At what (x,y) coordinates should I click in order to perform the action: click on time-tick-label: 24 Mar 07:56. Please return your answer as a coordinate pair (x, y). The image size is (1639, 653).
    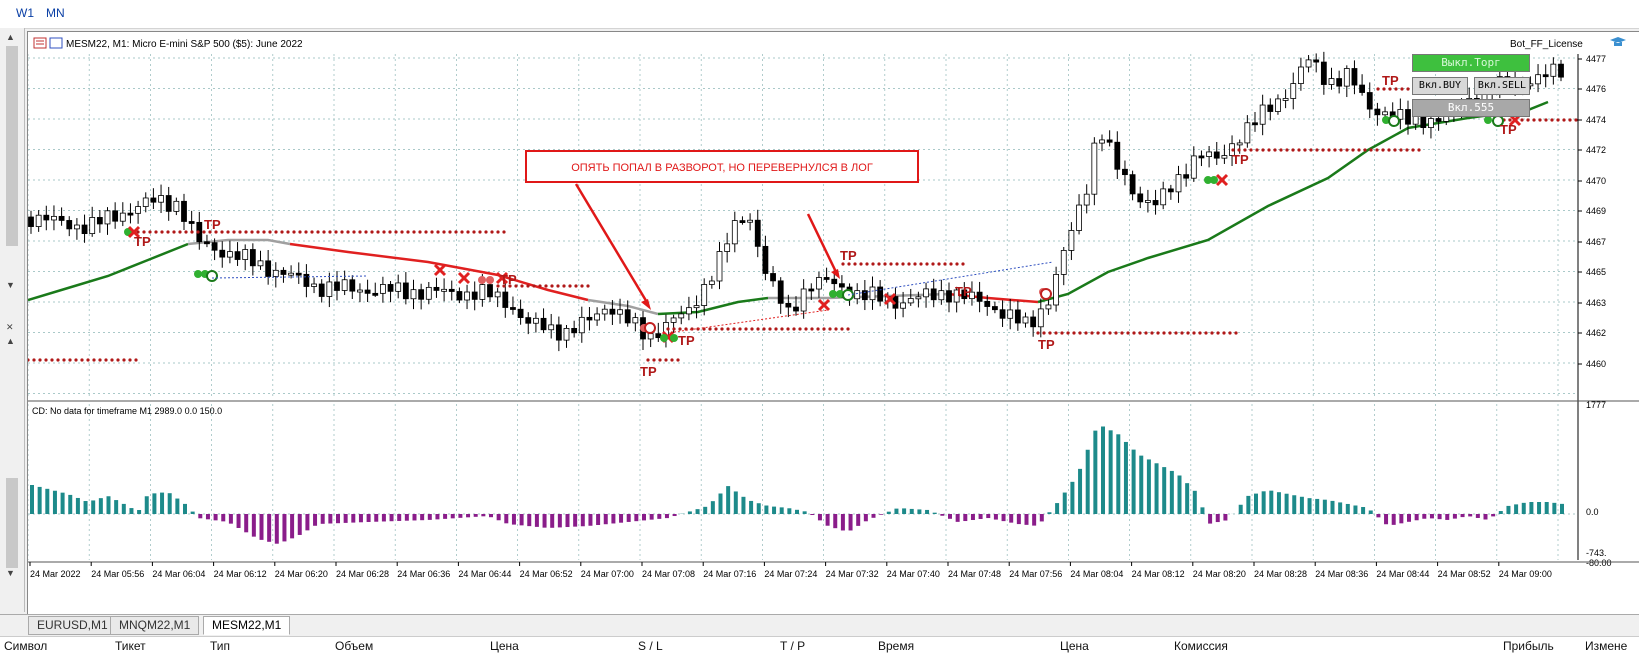
    Looking at the image, I should click on (1035, 574).